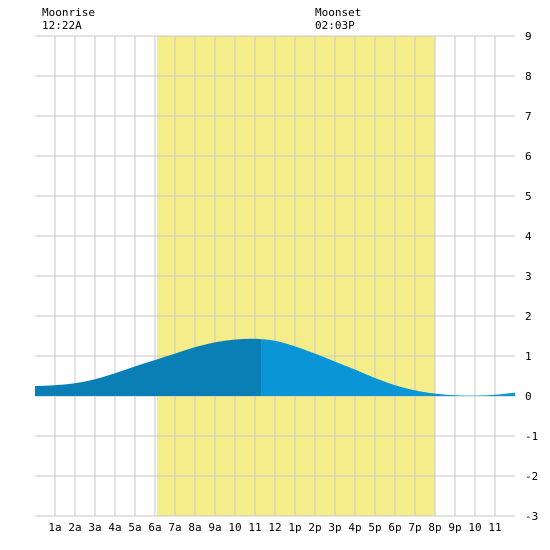 The image size is (550, 550). What do you see at coordinates (134, 527) in the screenshot?
I see `x-tick-label: 5a` at bounding box center [134, 527].